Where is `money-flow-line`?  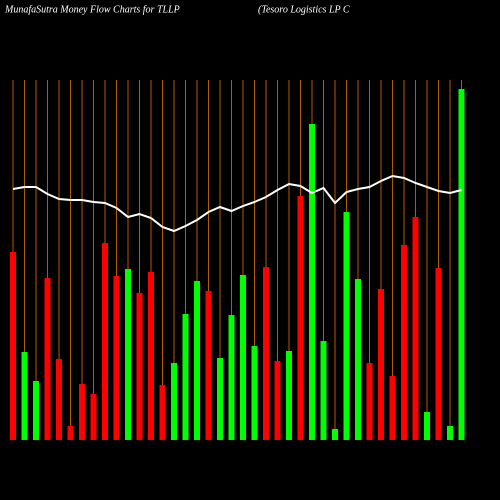 money-flow-line is located at coordinates (237, 203).